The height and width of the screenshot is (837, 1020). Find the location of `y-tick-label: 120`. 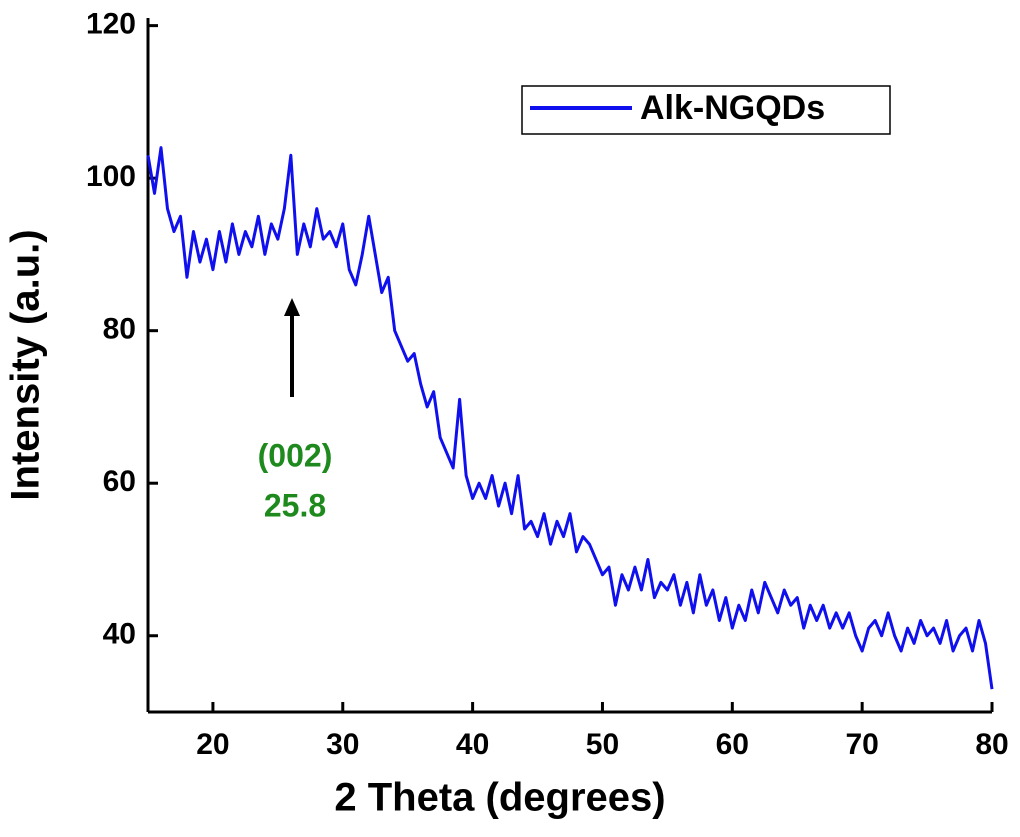

y-tick-label: 120 is located at coordinates (111, 24).